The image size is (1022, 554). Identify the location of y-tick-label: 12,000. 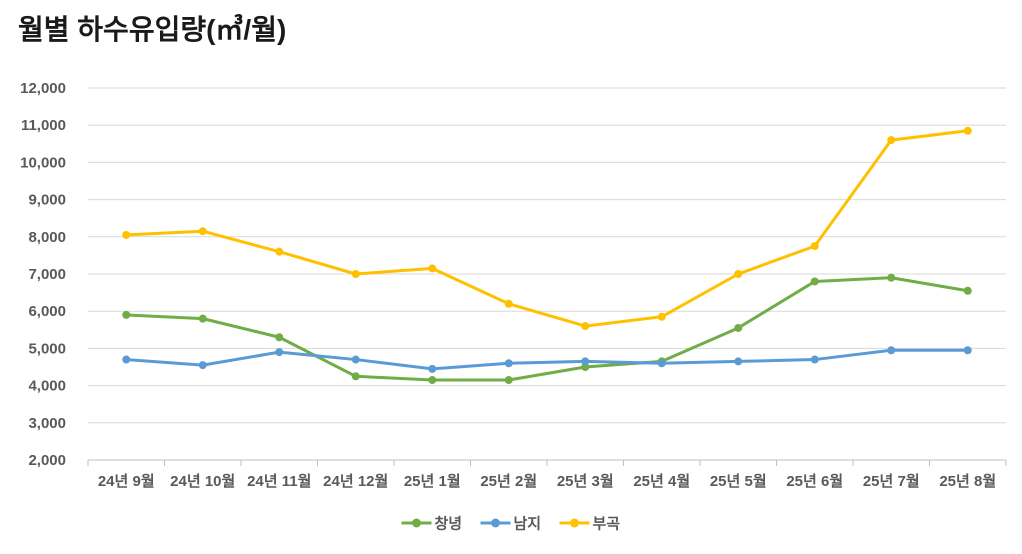
(43, 88).